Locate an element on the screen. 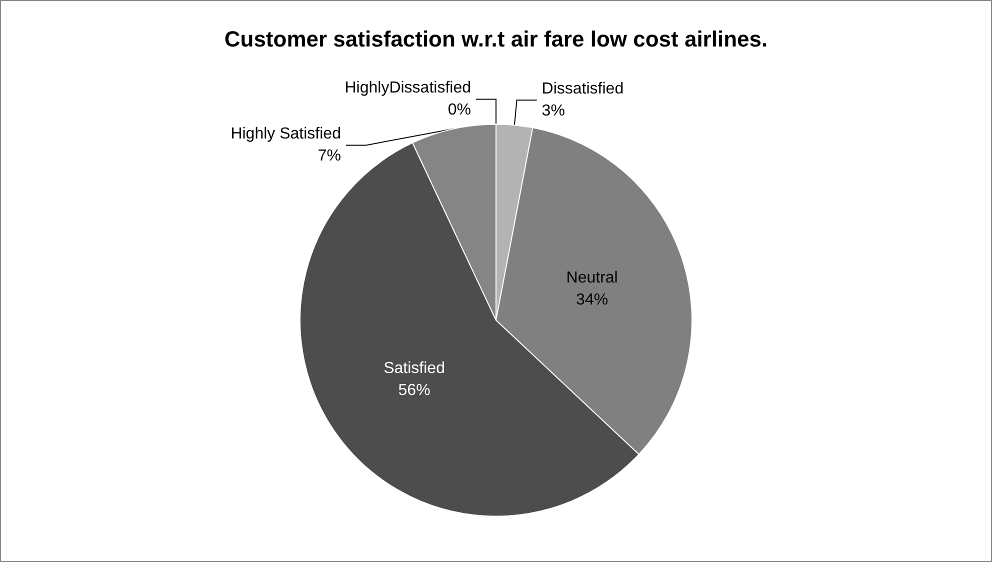 The height and width of the screenshot is (562, 992). data-label: 34% is located at coordinates (592, 299).